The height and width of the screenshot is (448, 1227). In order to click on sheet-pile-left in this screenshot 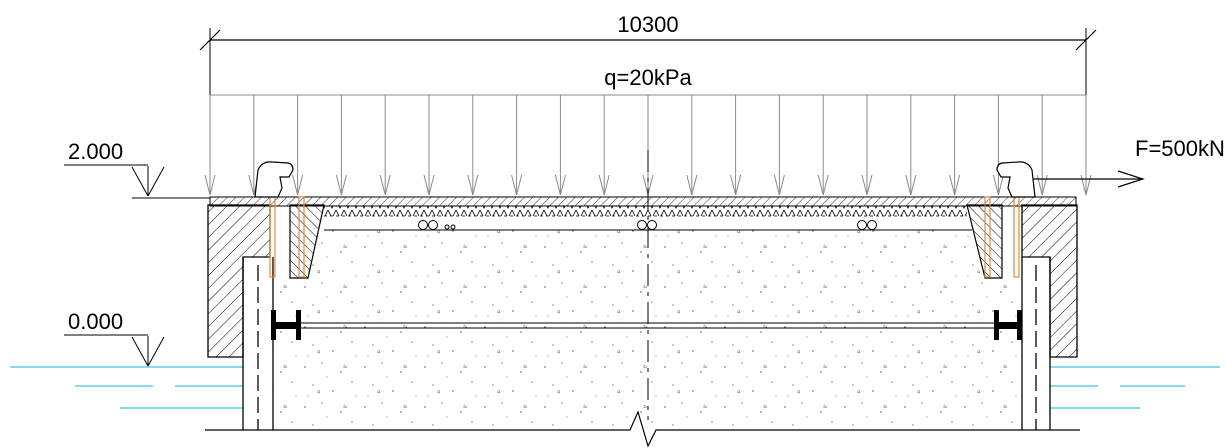, I will do `click(258, 343)`.